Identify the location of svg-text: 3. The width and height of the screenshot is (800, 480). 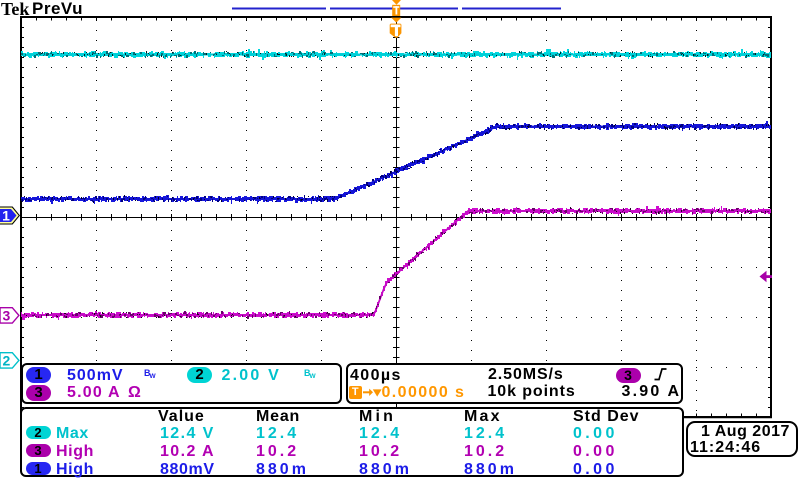
(7, 315).